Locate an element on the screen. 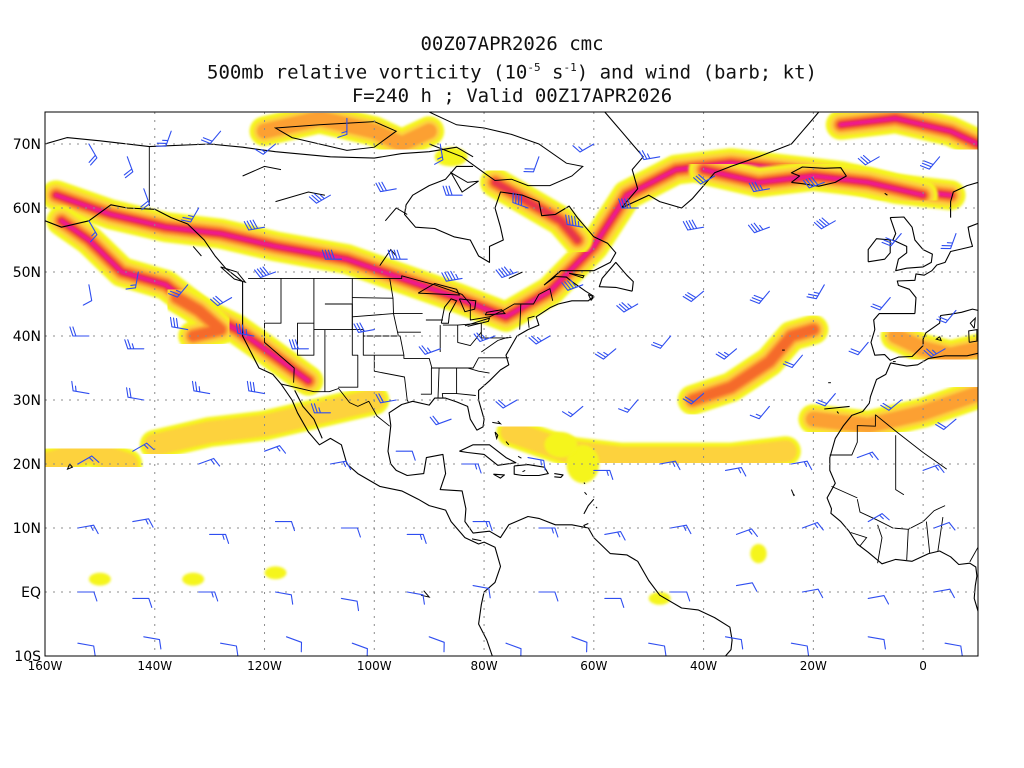 This screenshot has width=1024, height=768. vorticity-band-west-pacific-subtropical is located at coordinates (92, 457).